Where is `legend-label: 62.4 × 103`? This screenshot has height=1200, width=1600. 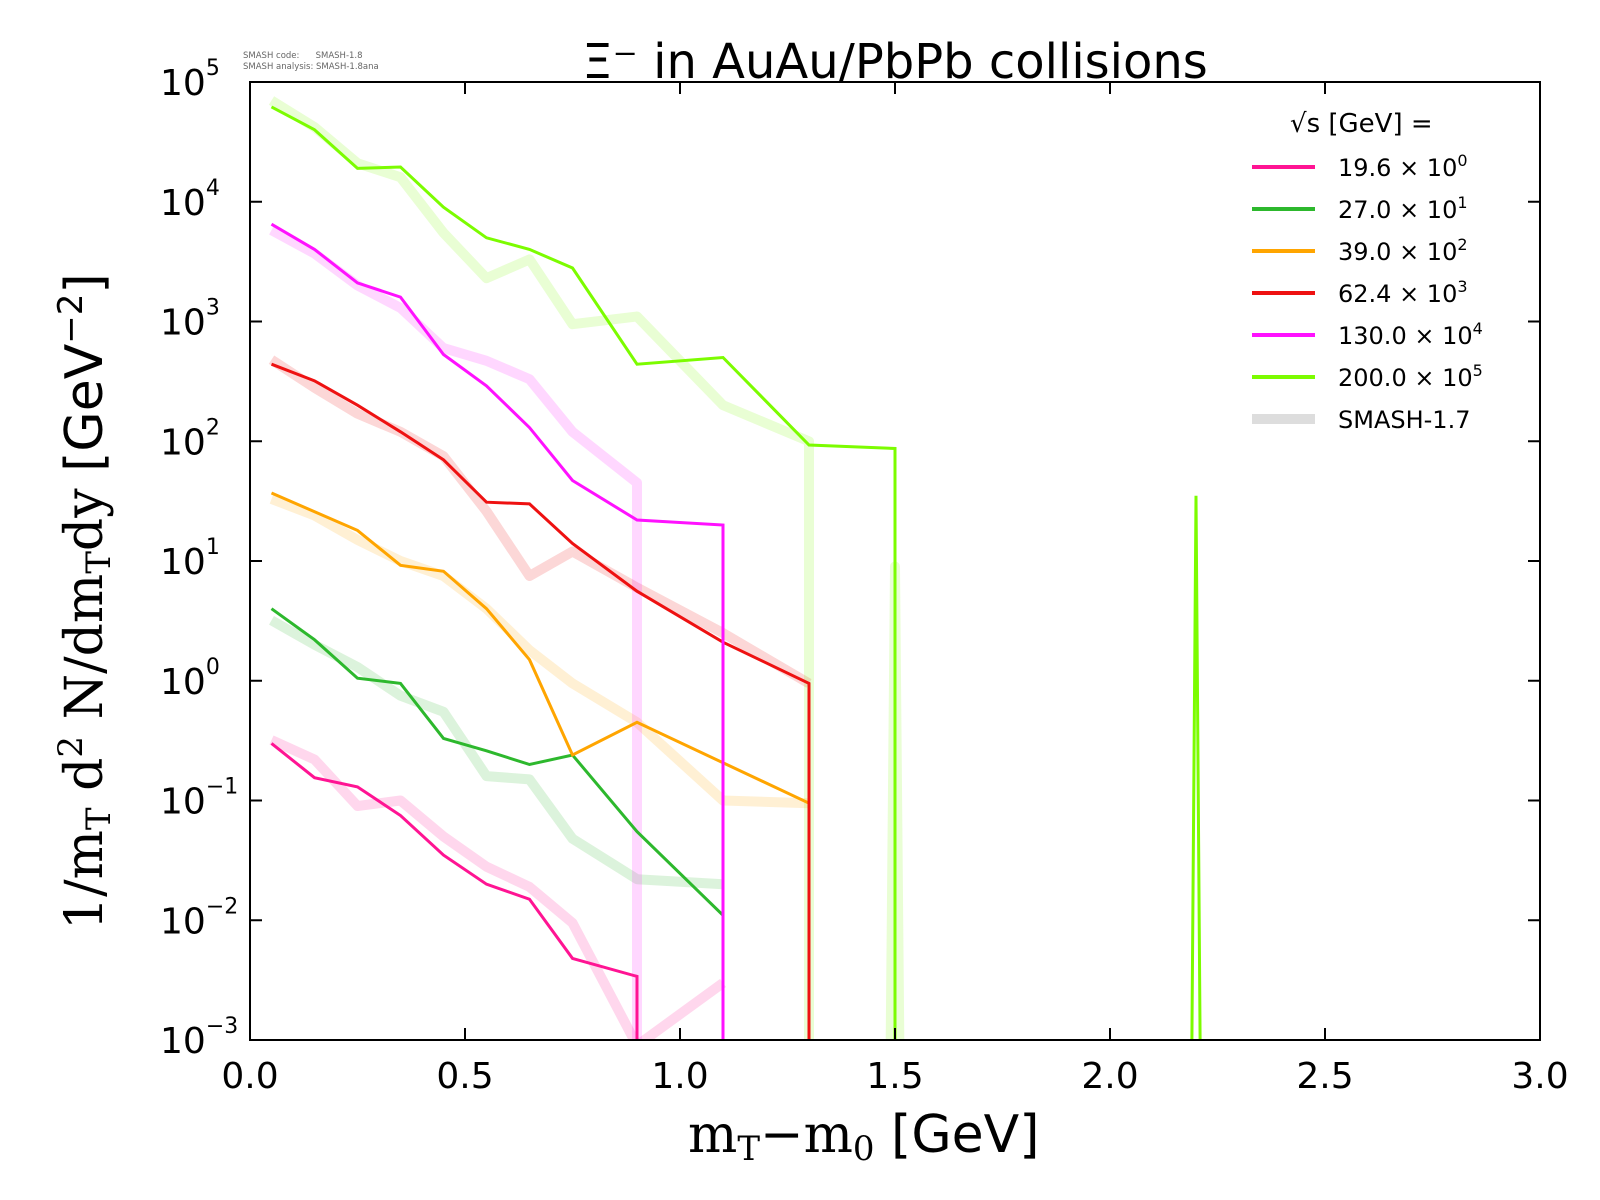 legend-label: 62.4 × 103 is located at coordinates (1403, 292).